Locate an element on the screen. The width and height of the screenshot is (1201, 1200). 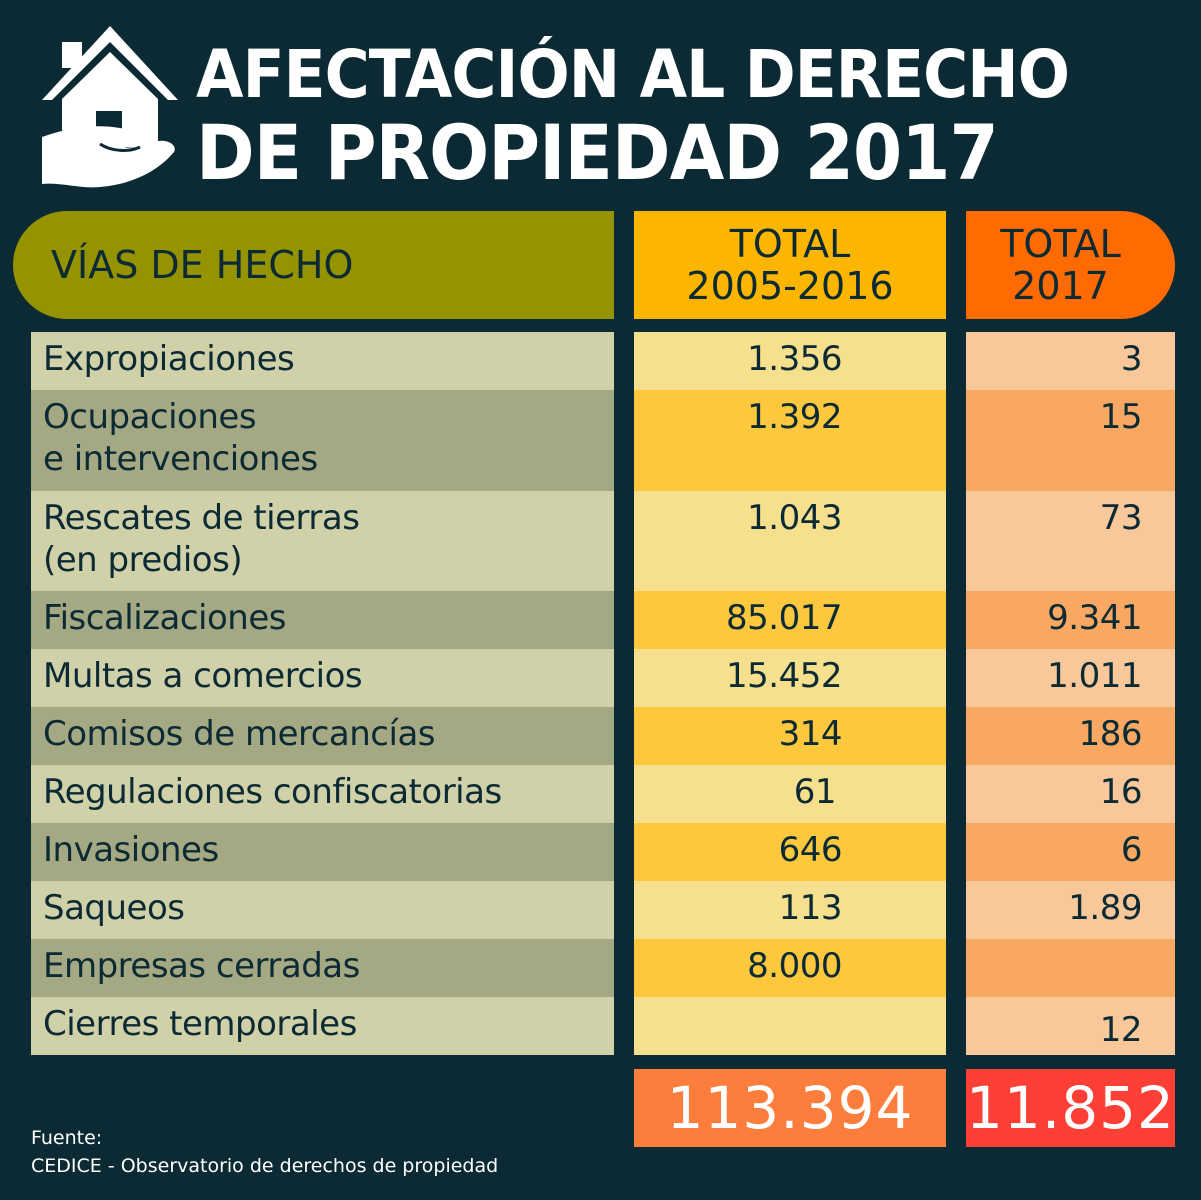
value-cell: 61 is located at coordinates (790, 794).